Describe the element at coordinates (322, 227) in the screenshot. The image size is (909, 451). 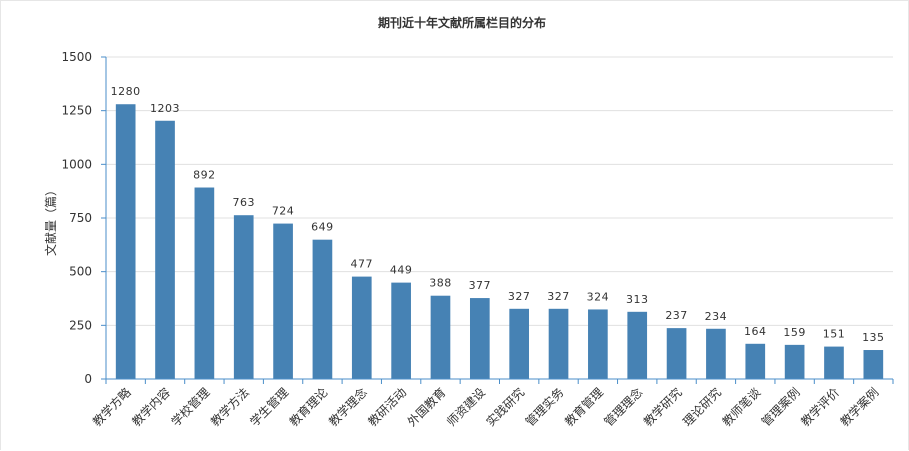
I see `data-label: 649` at that location.